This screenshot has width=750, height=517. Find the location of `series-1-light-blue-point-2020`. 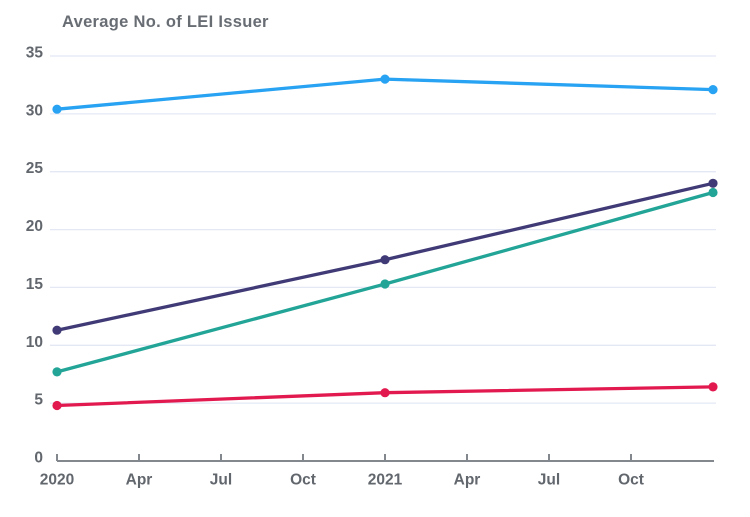

series-1-light-blue-point-2020 is located at coordinates (57, 109).